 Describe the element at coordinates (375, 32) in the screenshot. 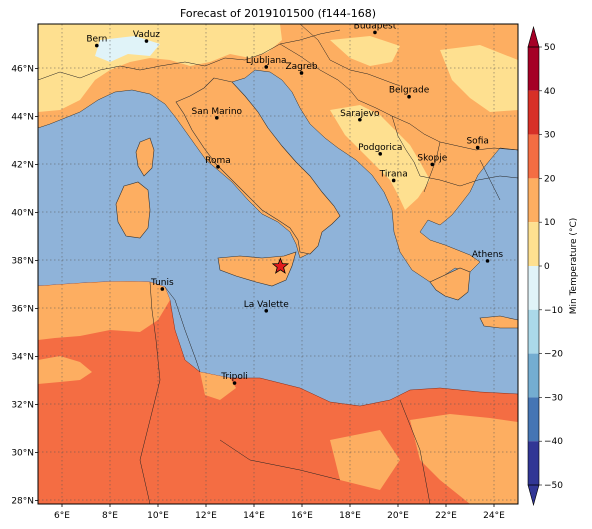

I see `city-dot-budapest` at that location.